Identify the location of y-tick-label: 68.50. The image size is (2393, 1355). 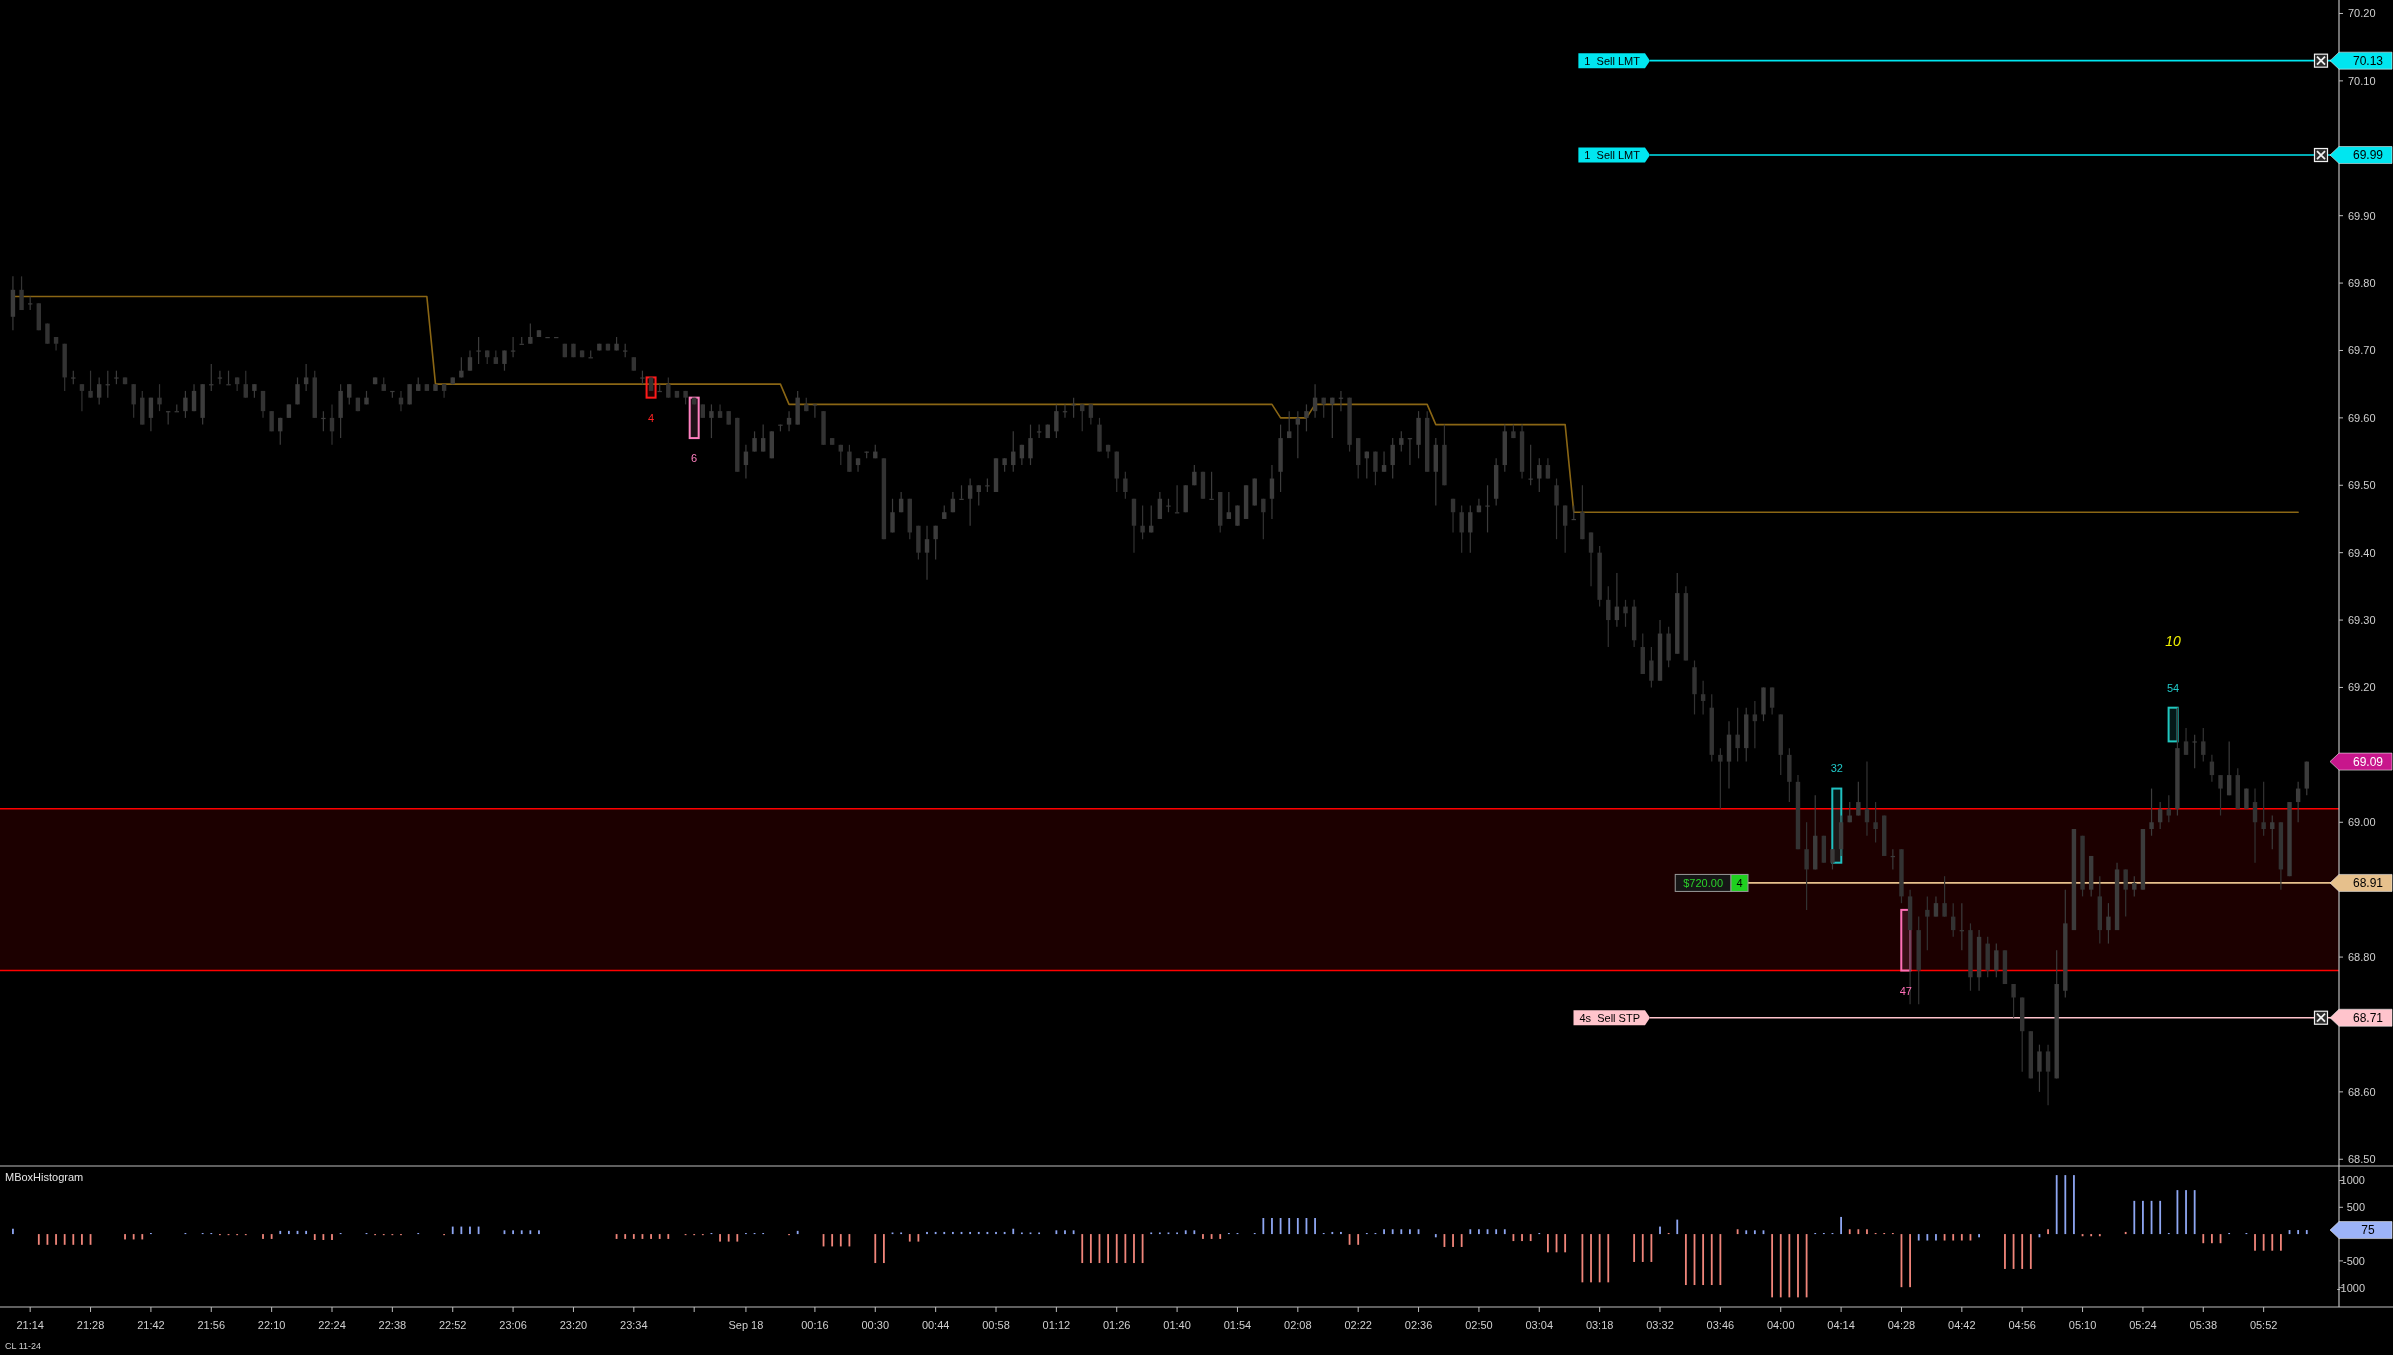
(2362, 1159).